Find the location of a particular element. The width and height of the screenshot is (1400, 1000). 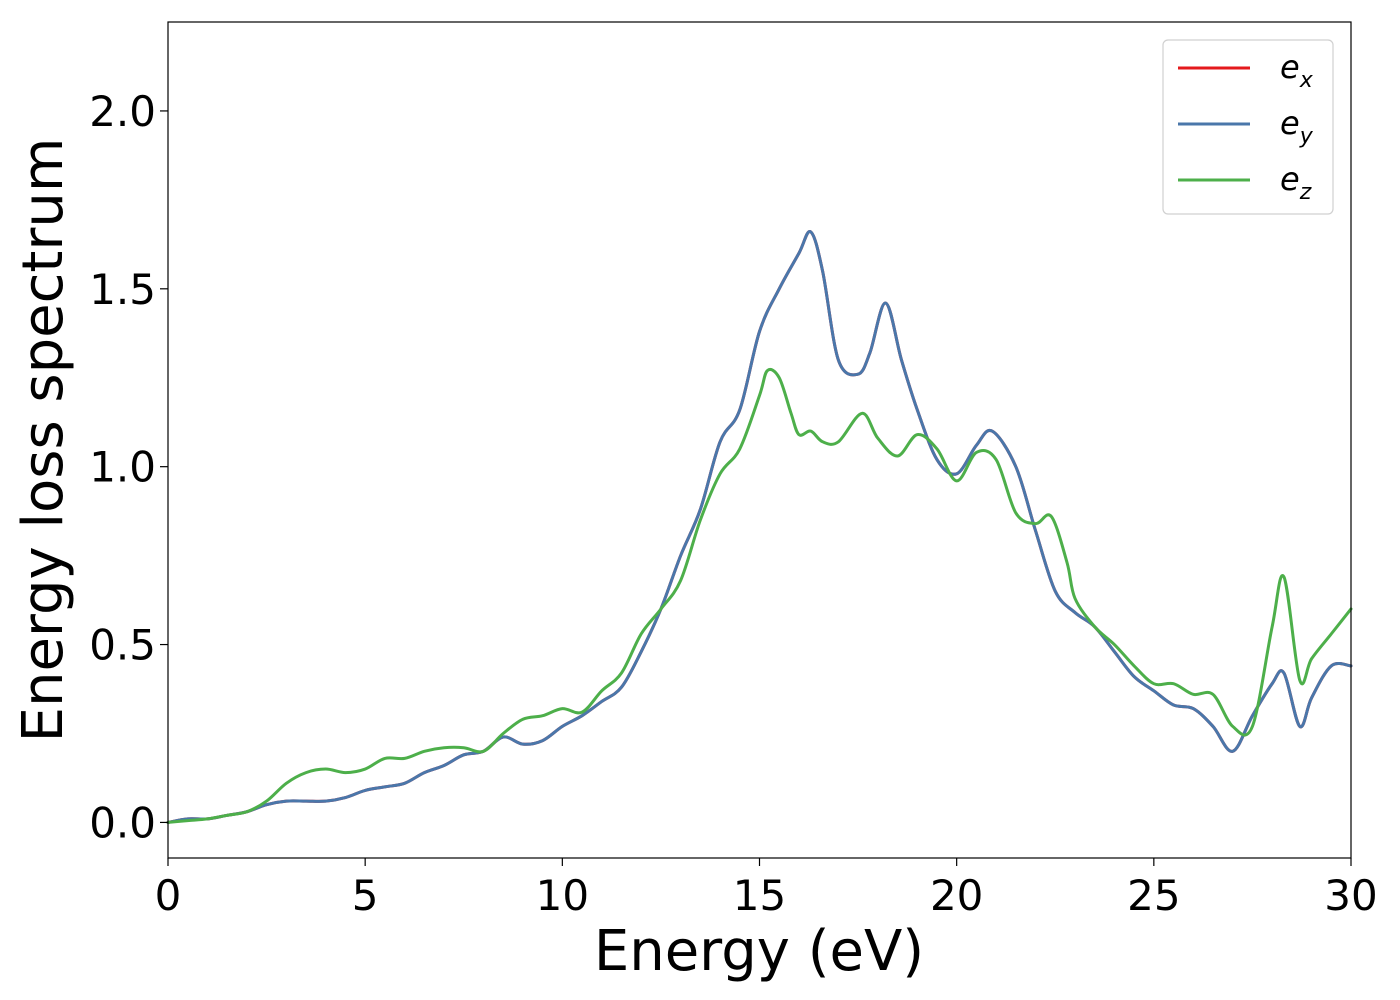

y-axis: 0.0 0.5 1.0 1.5 2.0 is located at coordinates (128, 467).